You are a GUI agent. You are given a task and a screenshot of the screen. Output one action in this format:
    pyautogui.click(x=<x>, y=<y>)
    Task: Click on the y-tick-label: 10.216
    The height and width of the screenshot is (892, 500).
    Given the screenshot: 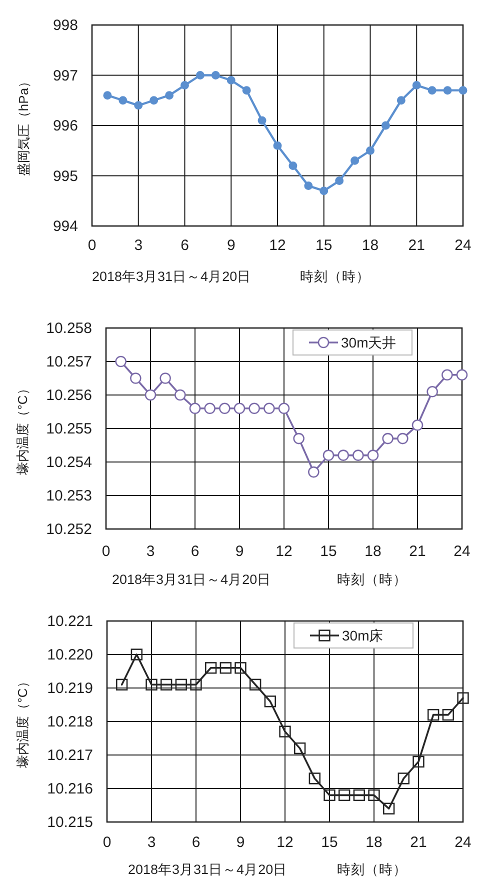 What is the action you would take?
    pyautogui.click(x=70, y=789)
    